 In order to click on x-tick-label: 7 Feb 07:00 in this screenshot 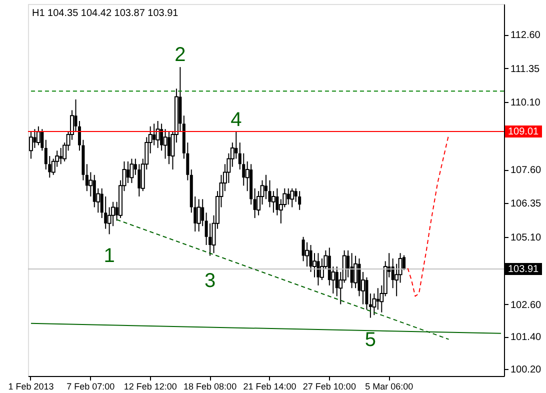, I will do `click(90, 387)`.